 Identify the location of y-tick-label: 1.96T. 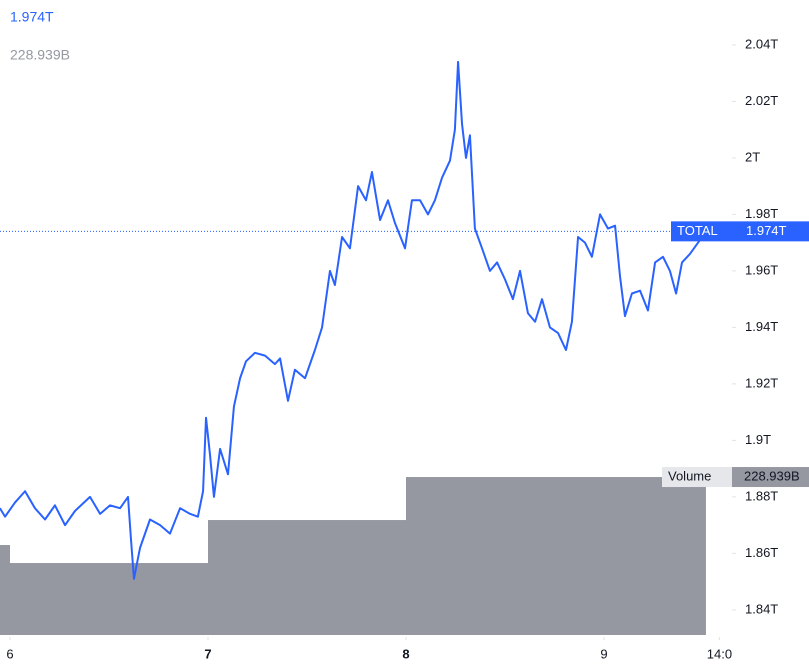
(761, 269).